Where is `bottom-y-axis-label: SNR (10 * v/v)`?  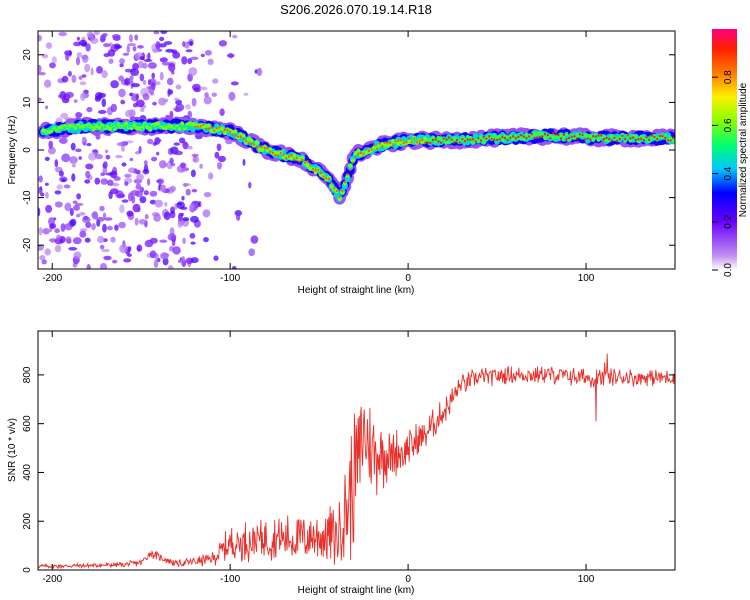 bottom-y-axis-label: SNR (10 * v/v) is located at coordinates (12, 450).